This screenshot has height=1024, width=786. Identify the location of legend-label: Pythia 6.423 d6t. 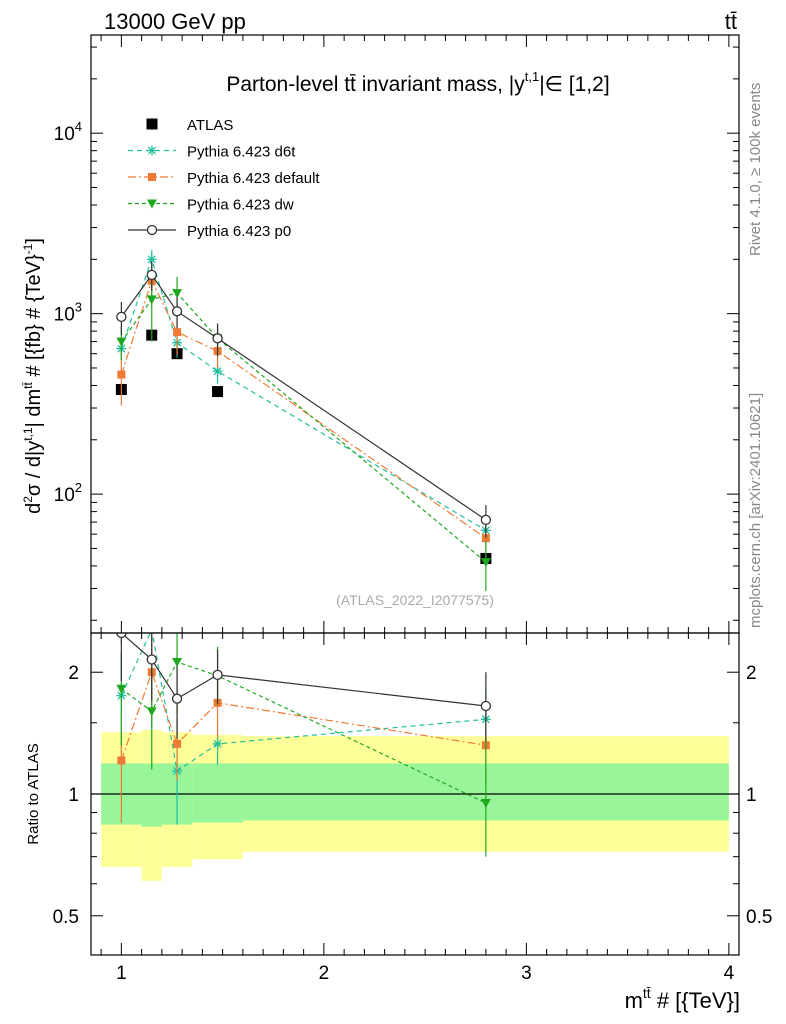
(241, 152).